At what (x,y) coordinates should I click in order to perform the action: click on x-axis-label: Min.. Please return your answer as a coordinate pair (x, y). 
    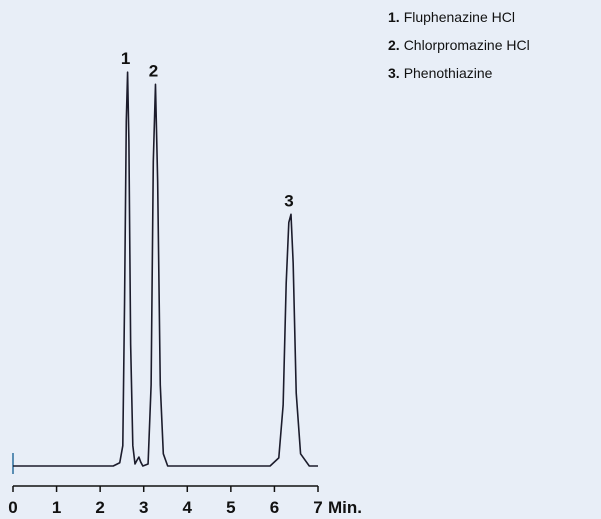
    Looking at the image, I should click on (345, 507).